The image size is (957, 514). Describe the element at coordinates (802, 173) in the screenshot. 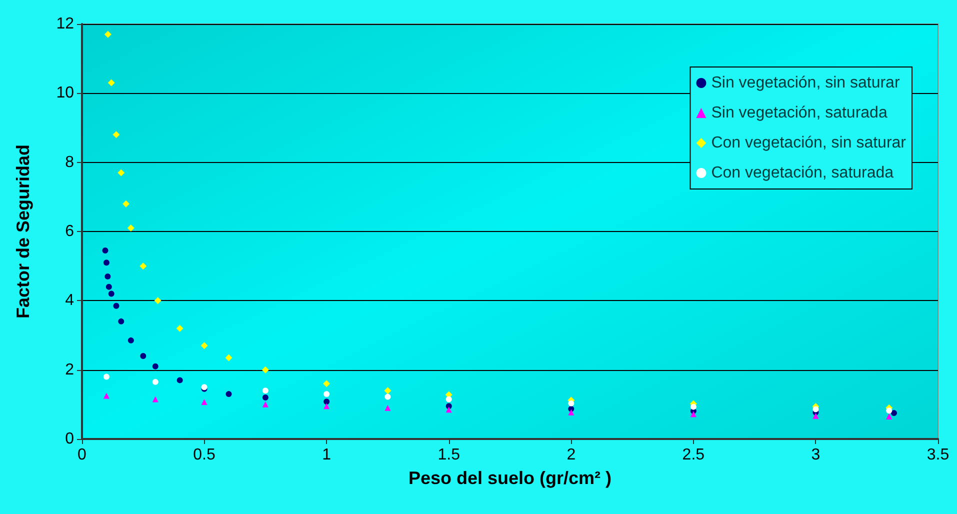

I see `legend-label: Con vegetación, saturada` at that location.